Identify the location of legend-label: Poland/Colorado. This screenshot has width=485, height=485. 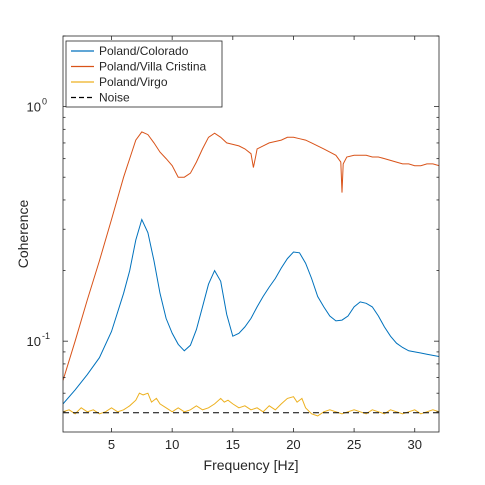
(144, 51).